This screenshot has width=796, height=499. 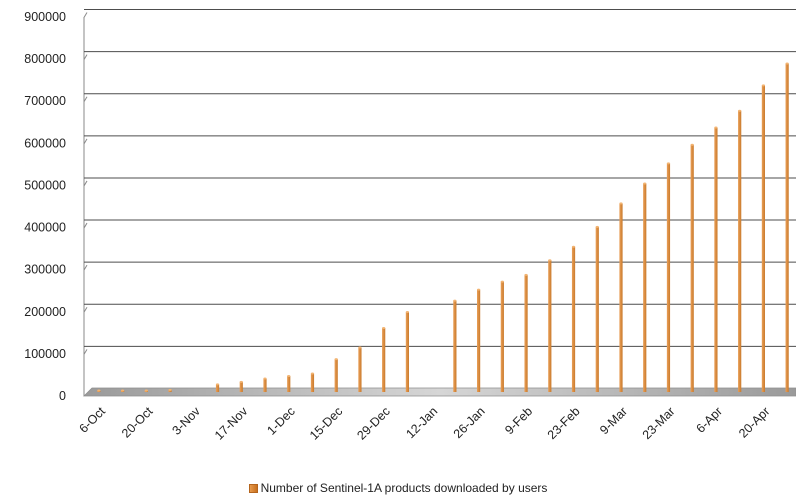 I want to click on y-tick-label: 400000, so click(x=45, y=228).